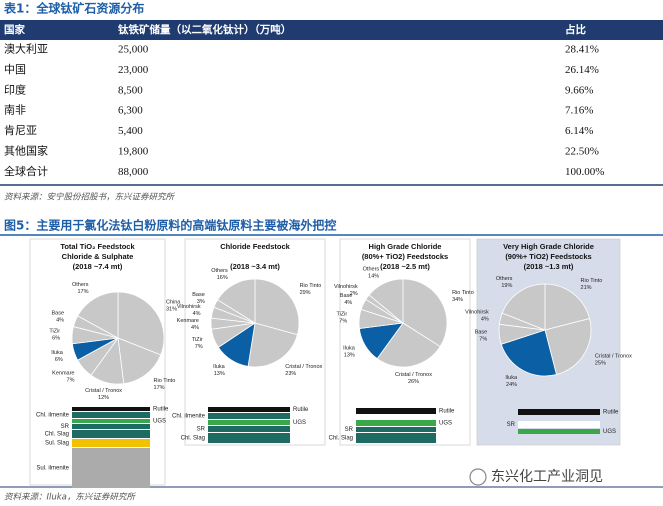 The image size is (663, 506). I want to click on table-header-cell: 占比, so click(575, 29).